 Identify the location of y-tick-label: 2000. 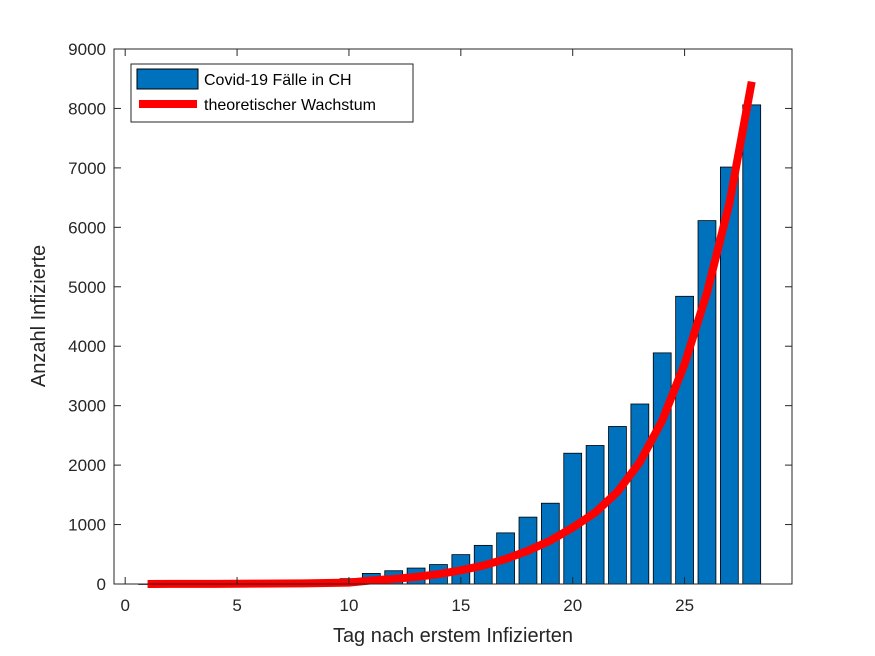
(87, 465).